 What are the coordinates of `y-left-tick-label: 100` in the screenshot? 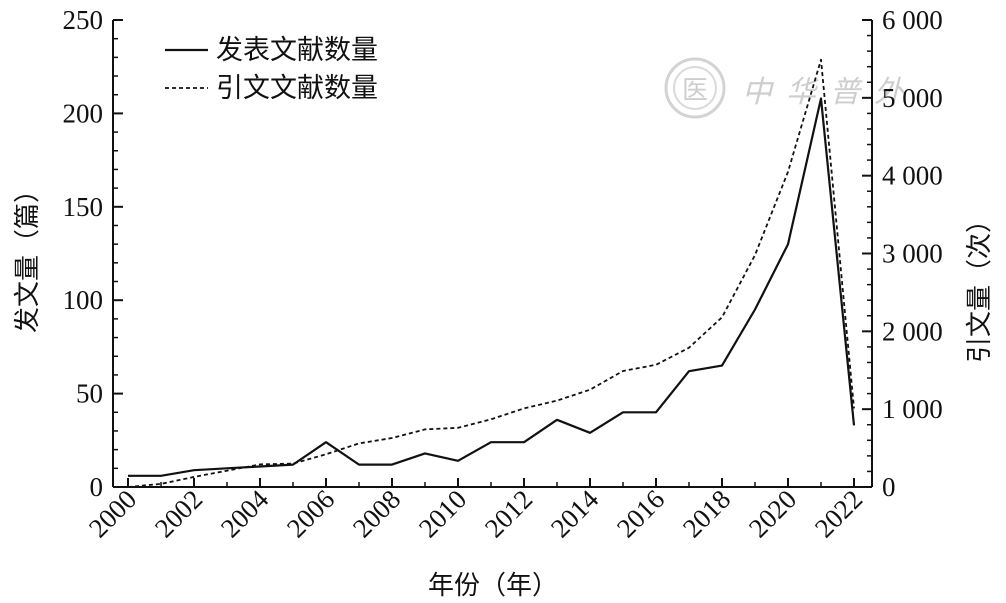 It's located at (83, 300).